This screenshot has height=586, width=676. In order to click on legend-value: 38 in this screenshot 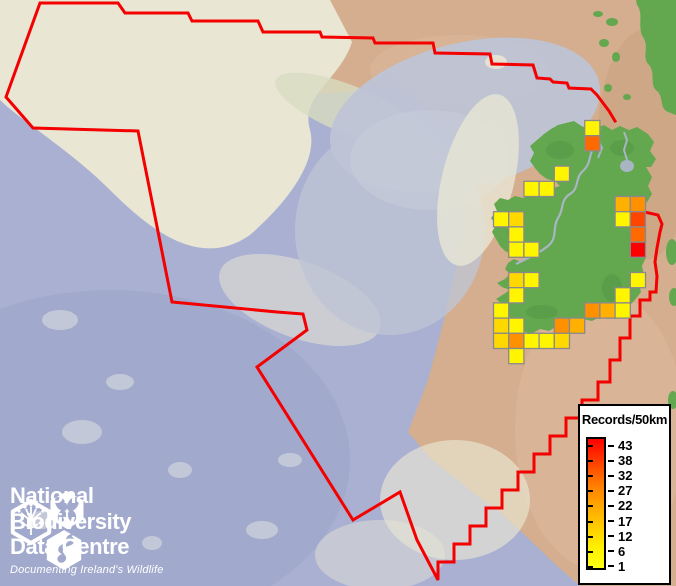, I will do `click(625, 461)`.